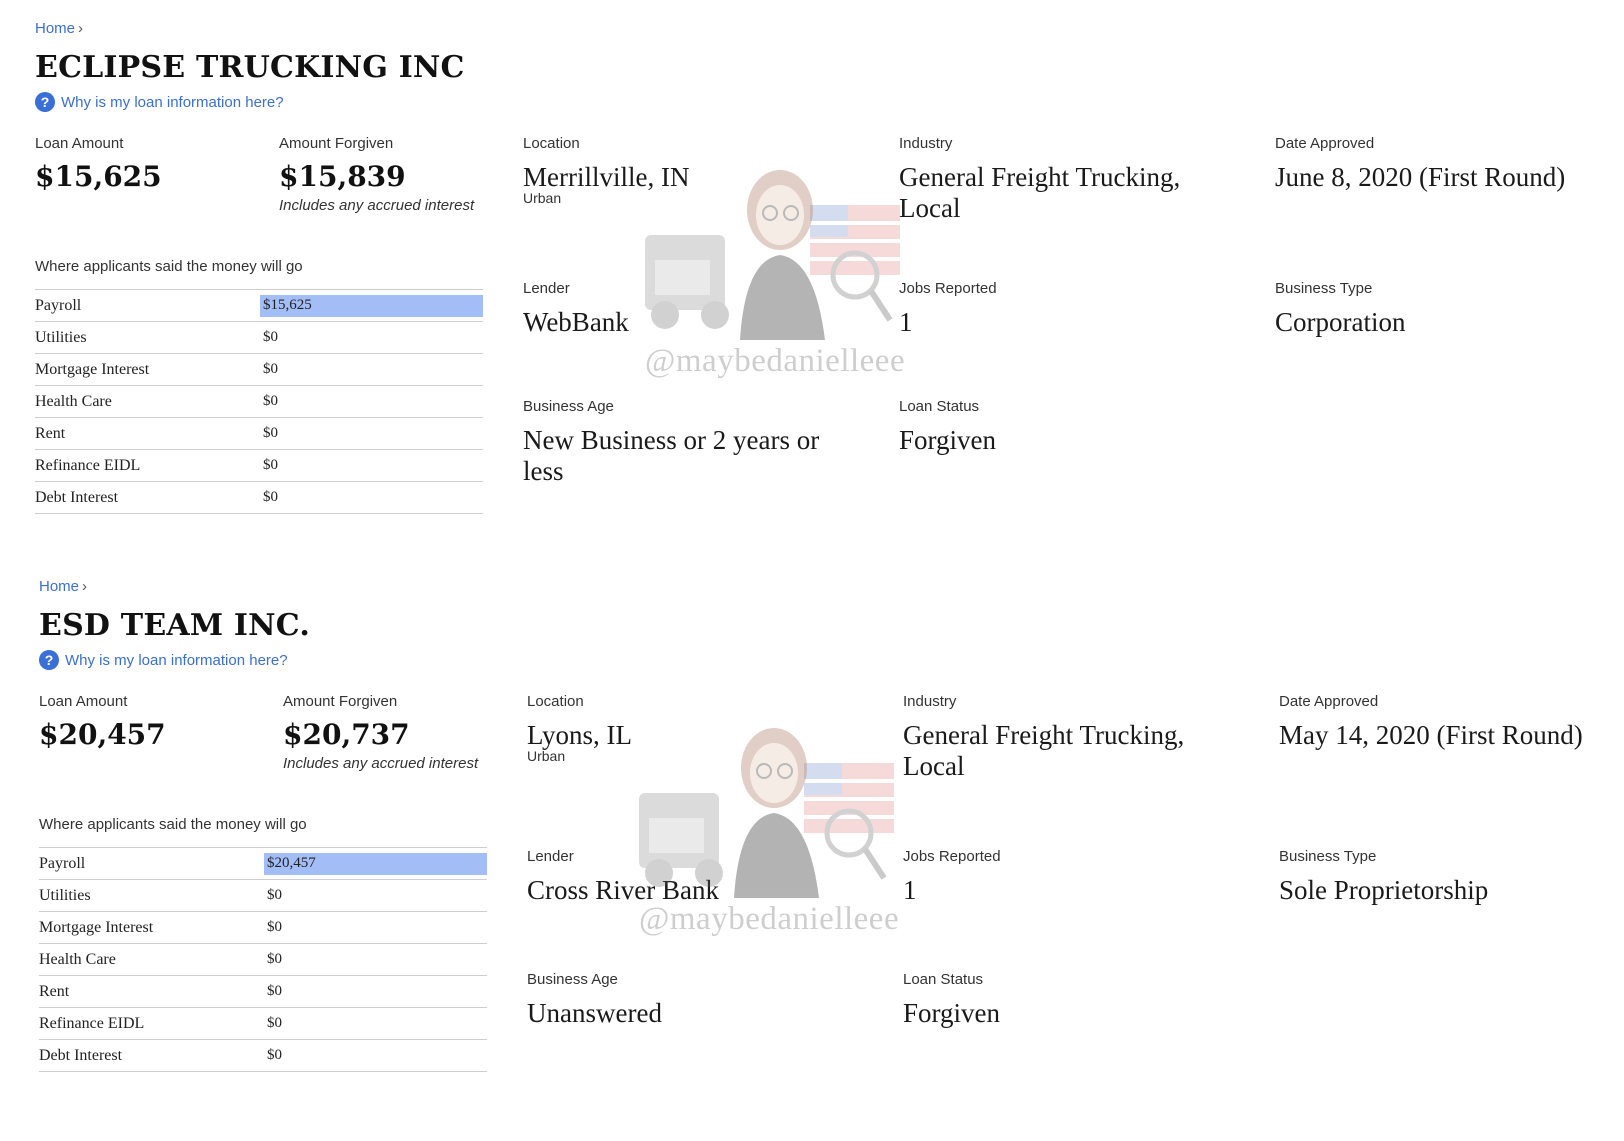 This screenshot has width=1624, height=1141. Describe the element at coordinates (263, 864) in the screenshot. I see `money-row: Payroll $20,457` at that location.